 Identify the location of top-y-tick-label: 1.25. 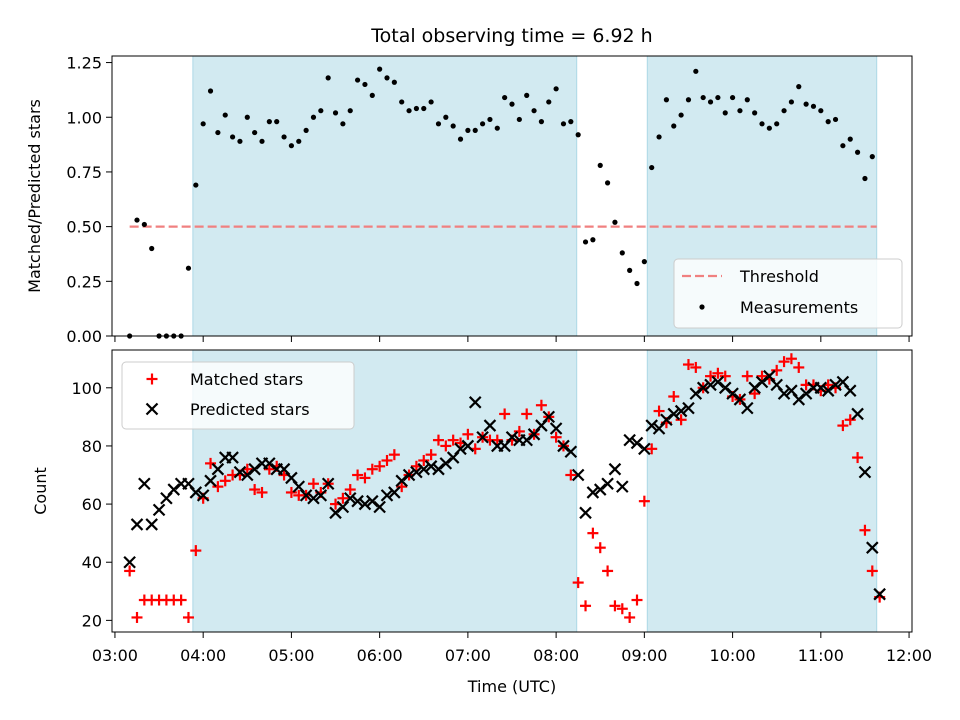
(84, 63).